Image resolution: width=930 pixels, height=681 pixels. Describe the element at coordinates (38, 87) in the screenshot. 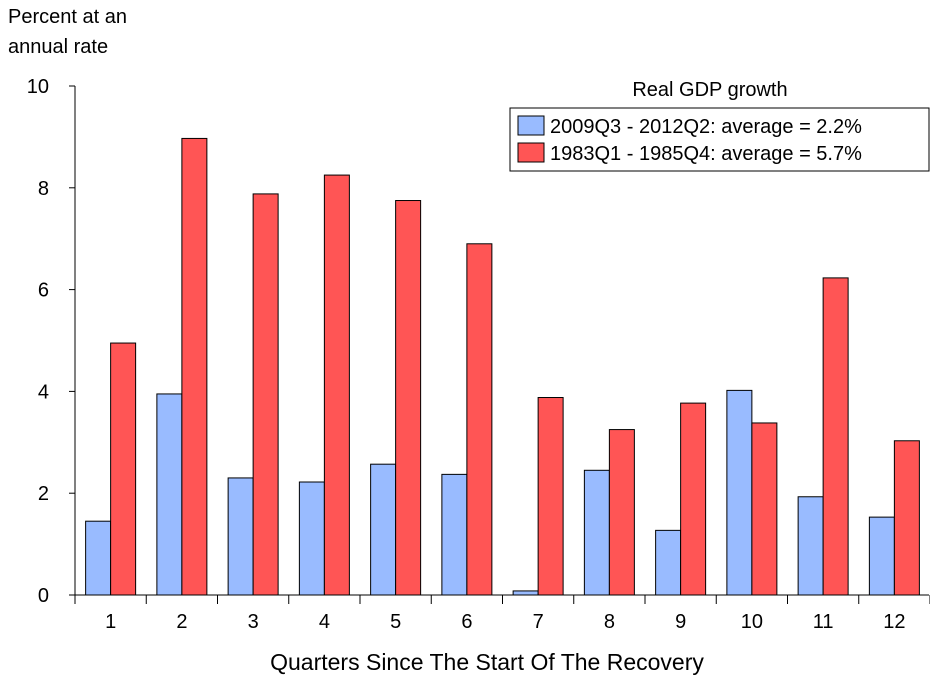

I see `y-tick-label: 10` at that location.